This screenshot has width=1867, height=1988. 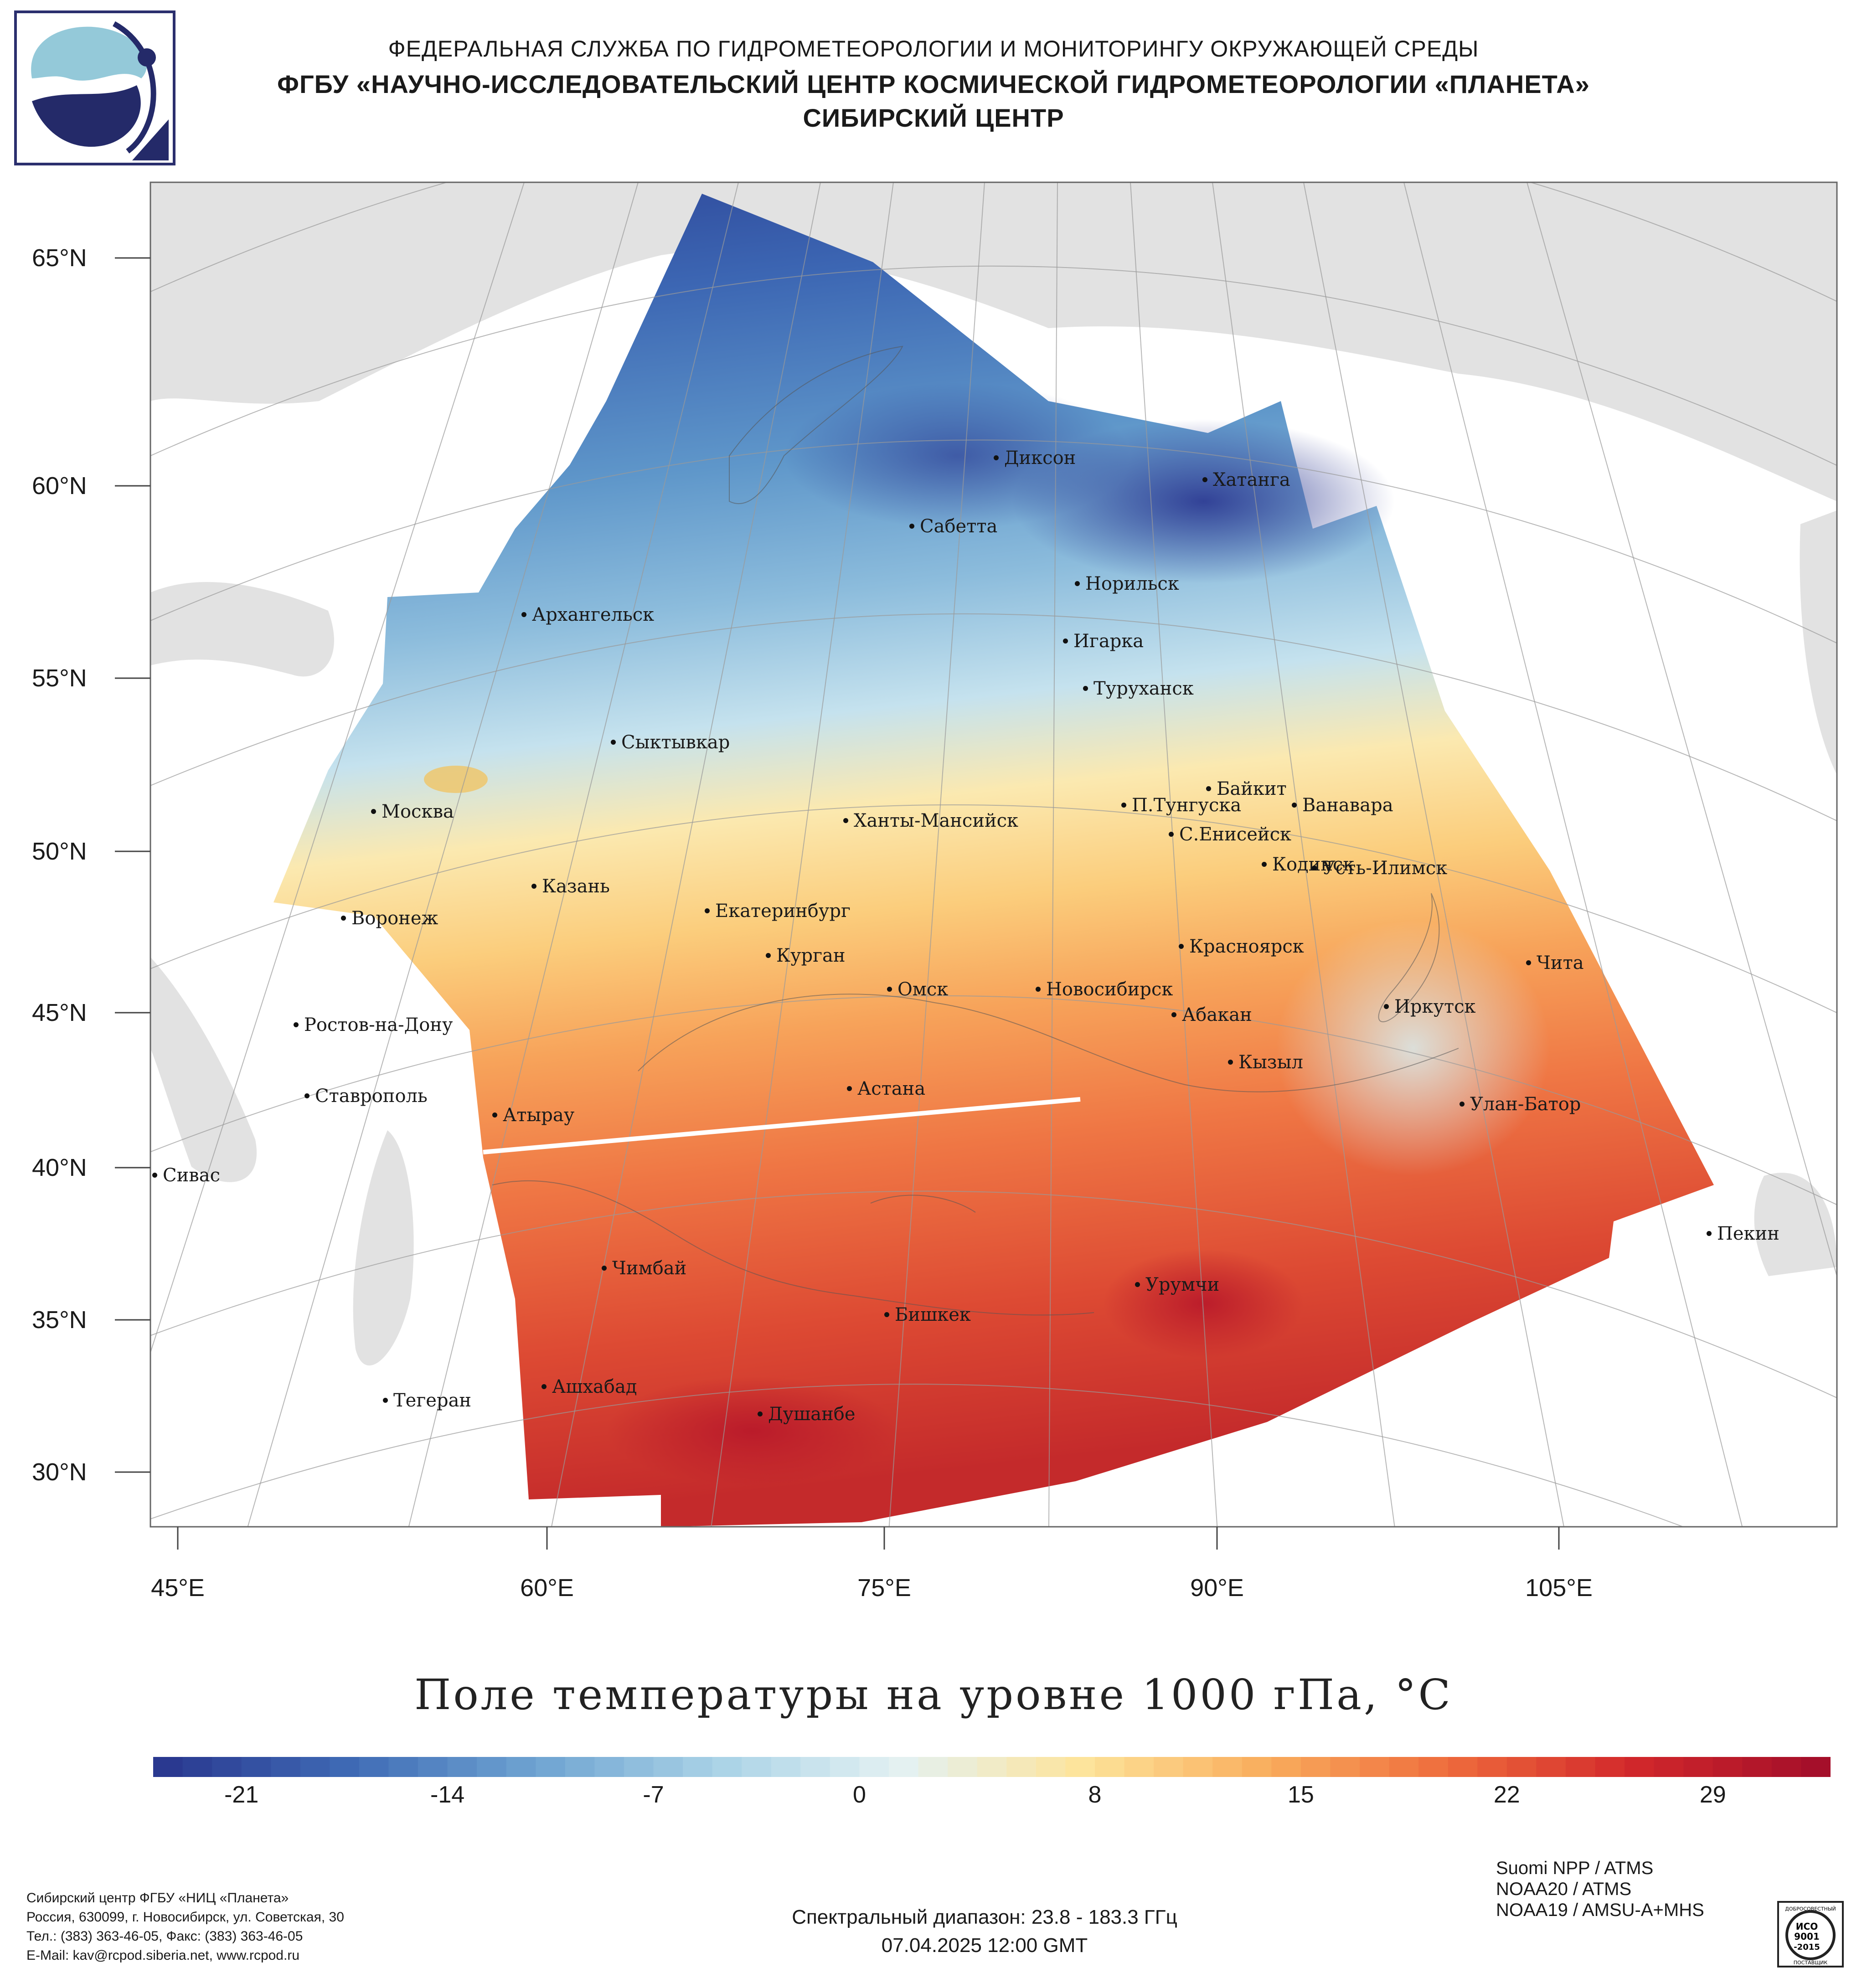 I want to click on city-bishkek: Бишкек, so click(x=927, y=1315).